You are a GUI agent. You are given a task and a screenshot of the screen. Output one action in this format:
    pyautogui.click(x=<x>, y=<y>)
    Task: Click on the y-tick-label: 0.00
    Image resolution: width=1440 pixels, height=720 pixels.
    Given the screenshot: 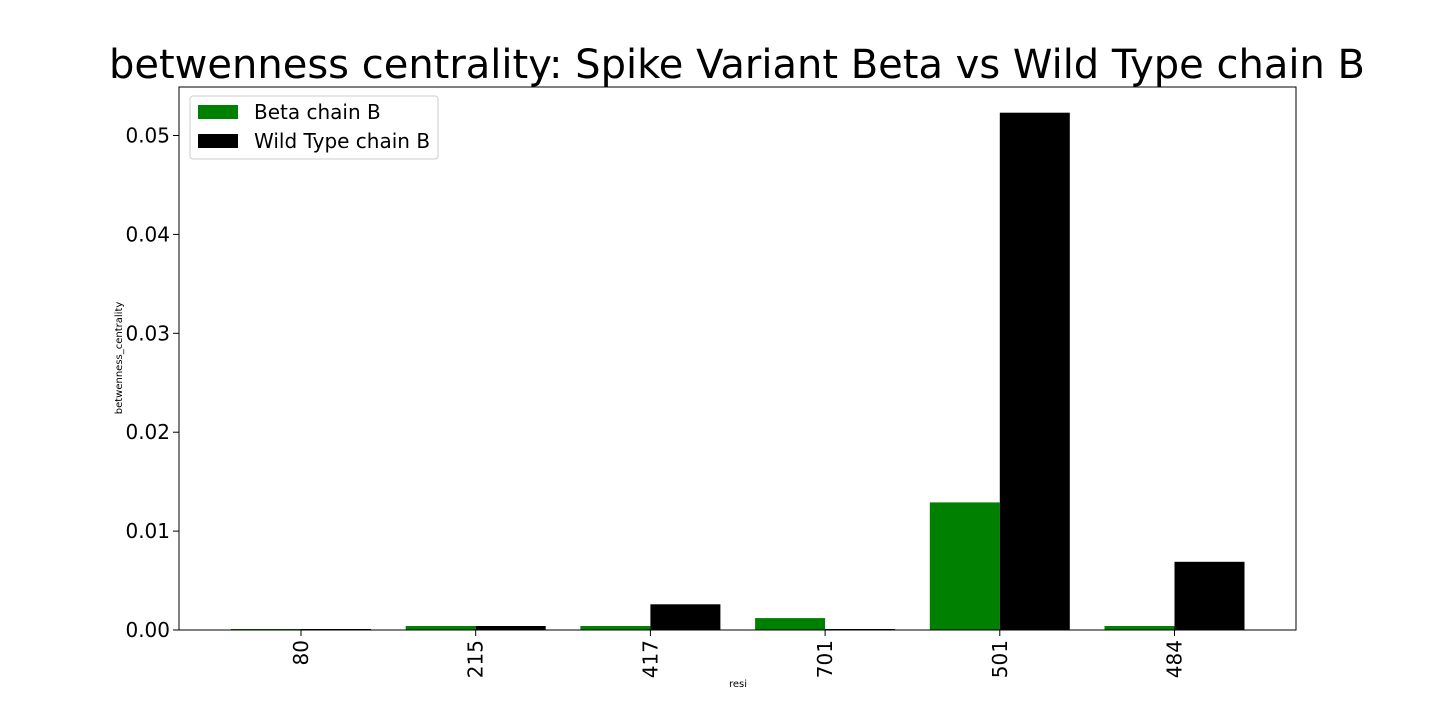 What is the action you would take?
    pyautogui.click(x=147, y=630)
    